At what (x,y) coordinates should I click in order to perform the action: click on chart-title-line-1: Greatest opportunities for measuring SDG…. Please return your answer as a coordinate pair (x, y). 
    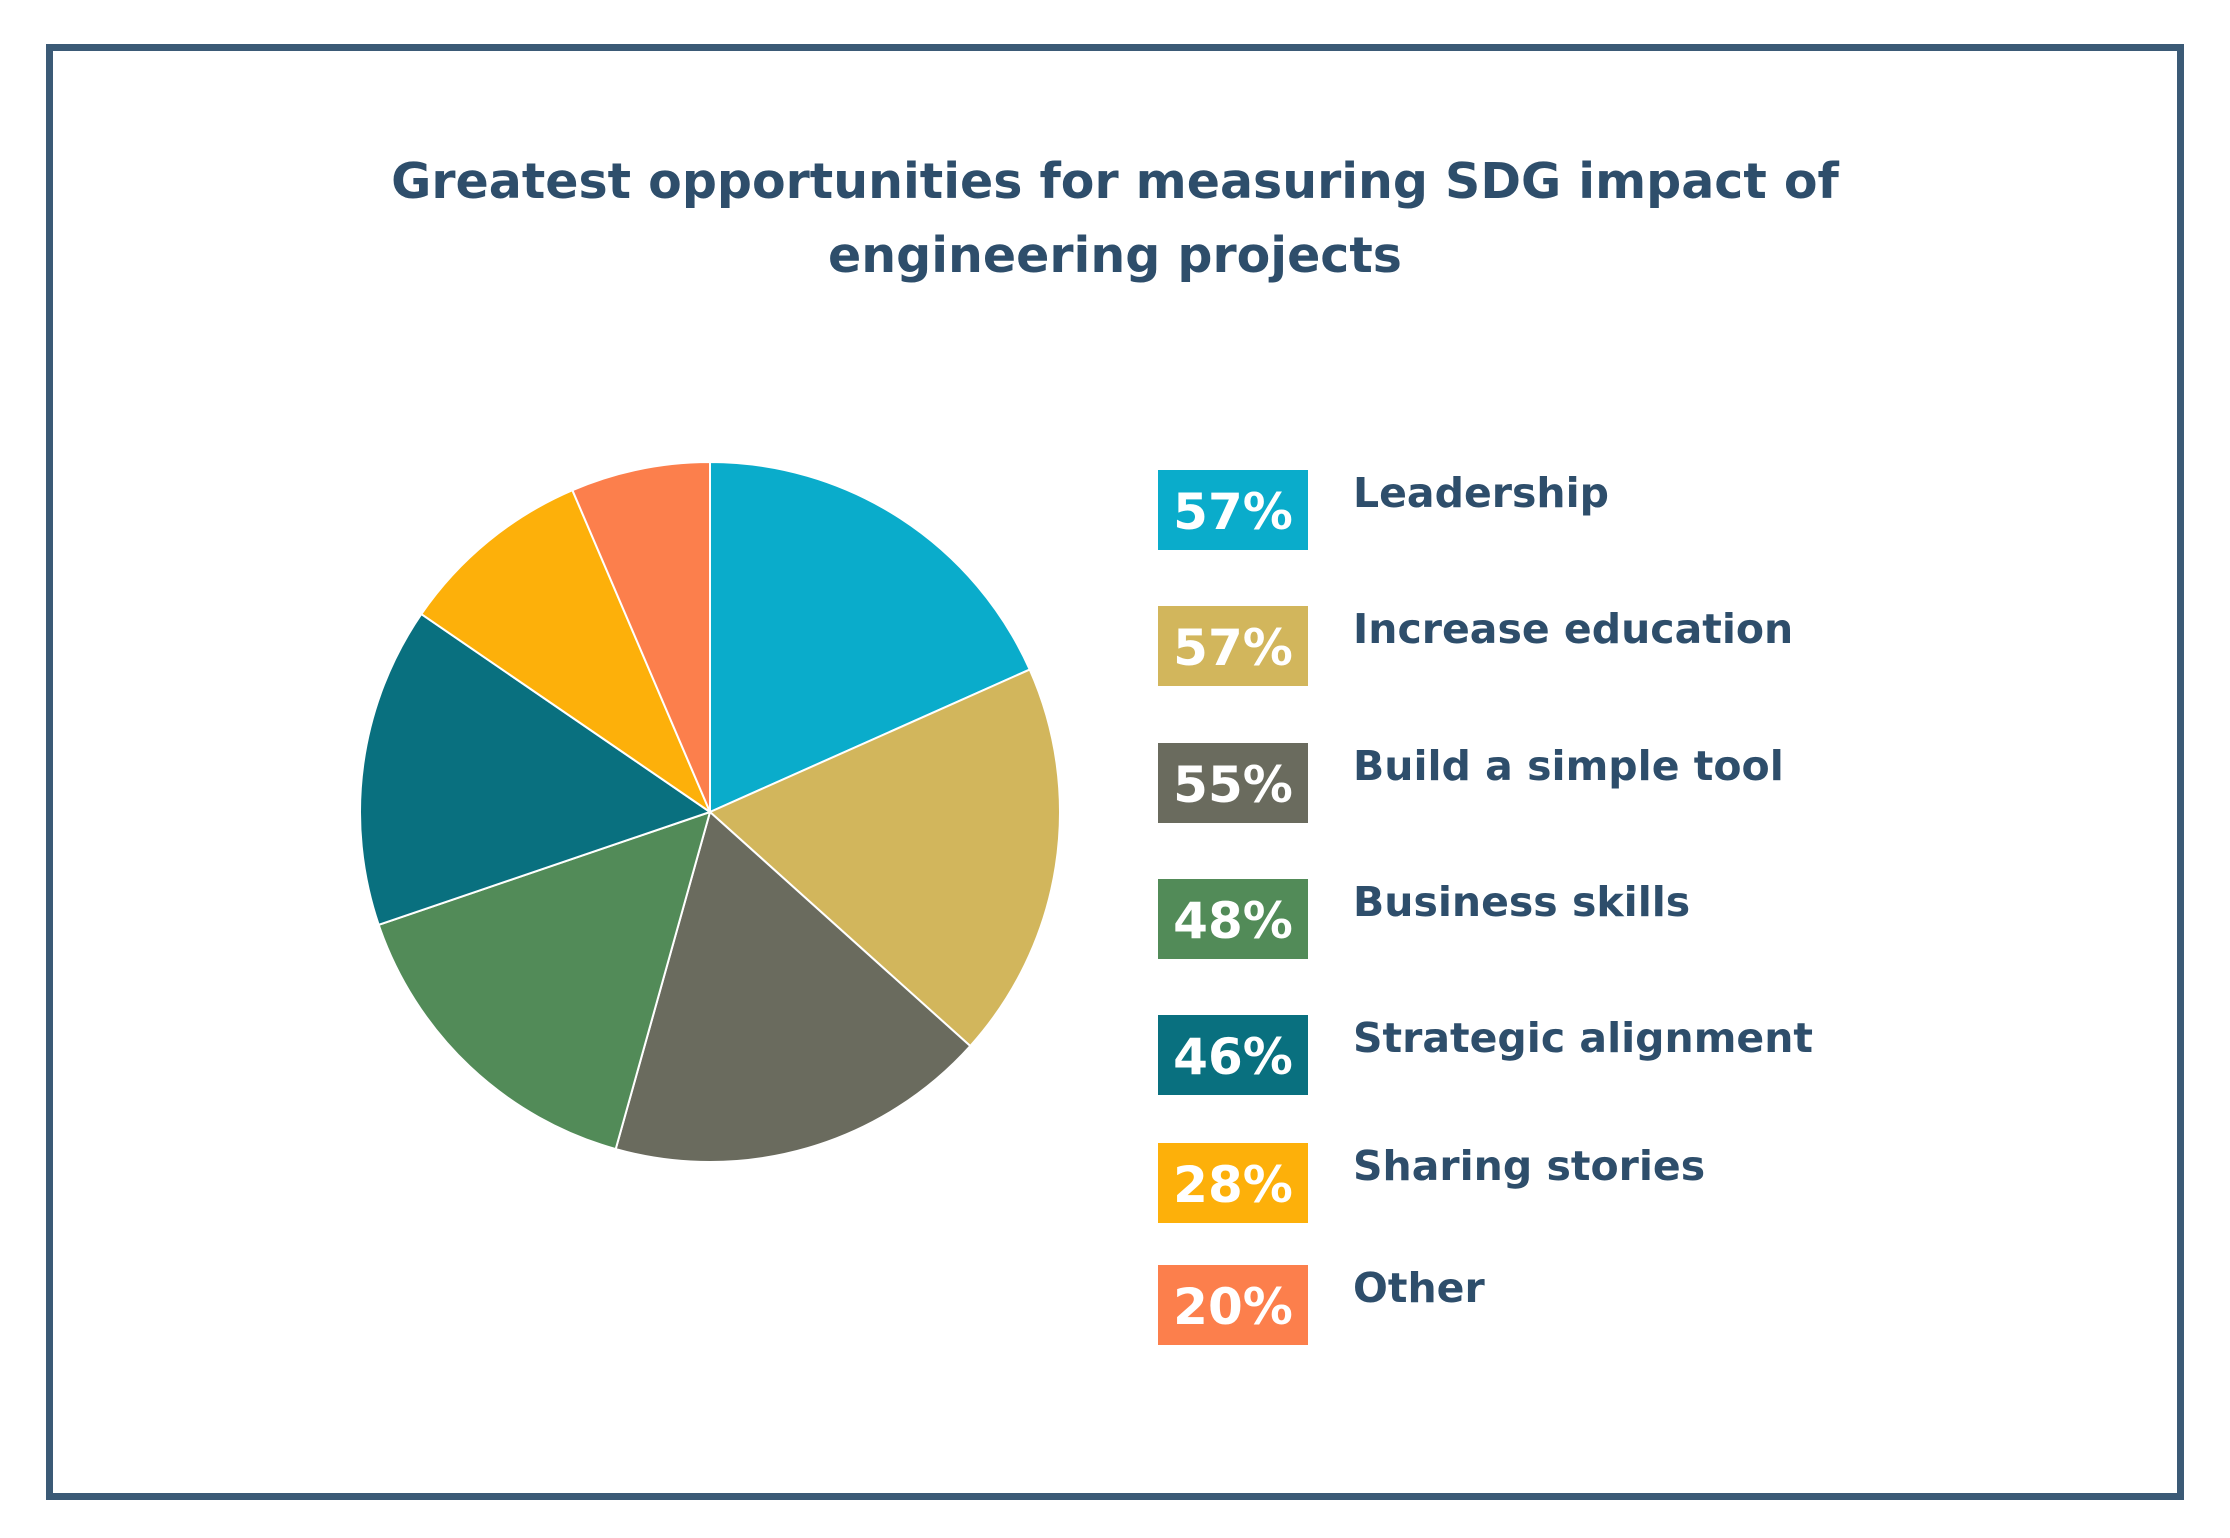
    Looking at the image, I should click on (1115, 181).